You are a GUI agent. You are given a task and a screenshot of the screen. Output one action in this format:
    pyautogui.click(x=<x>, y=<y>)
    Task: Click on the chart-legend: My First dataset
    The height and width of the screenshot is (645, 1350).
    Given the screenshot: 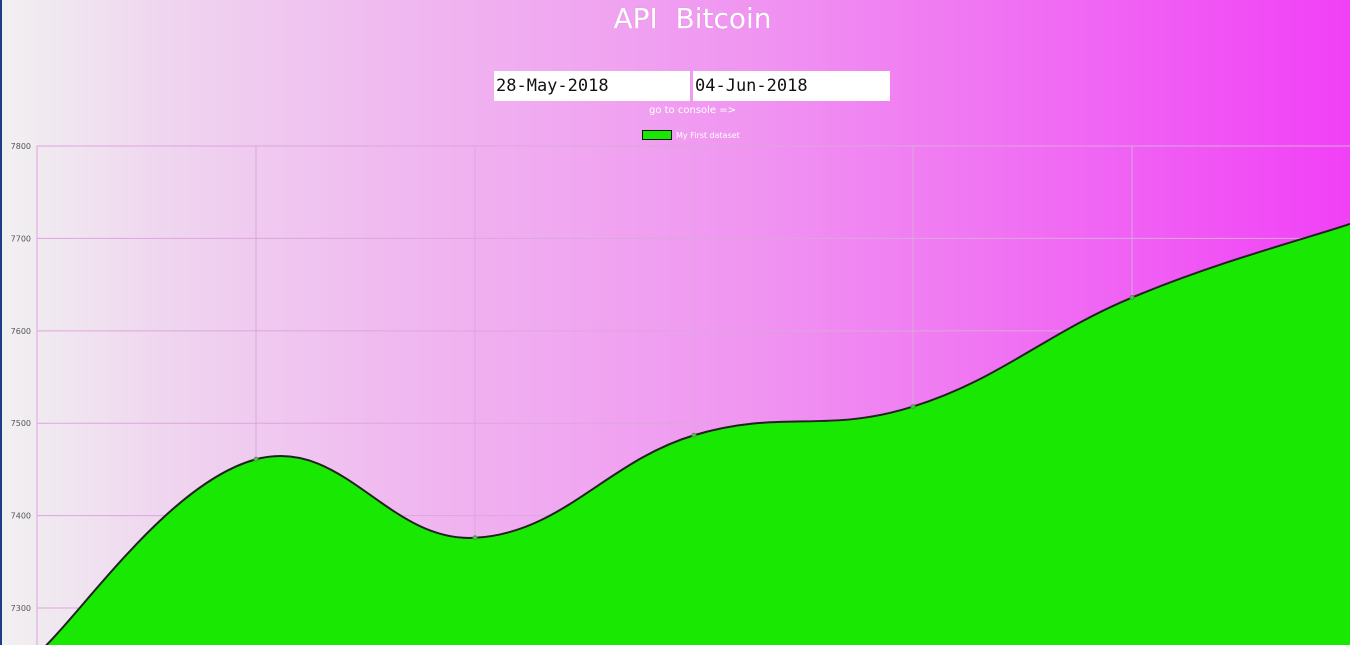 What is the action you would take?
    pyautogui.click(x=691, y=135)
    